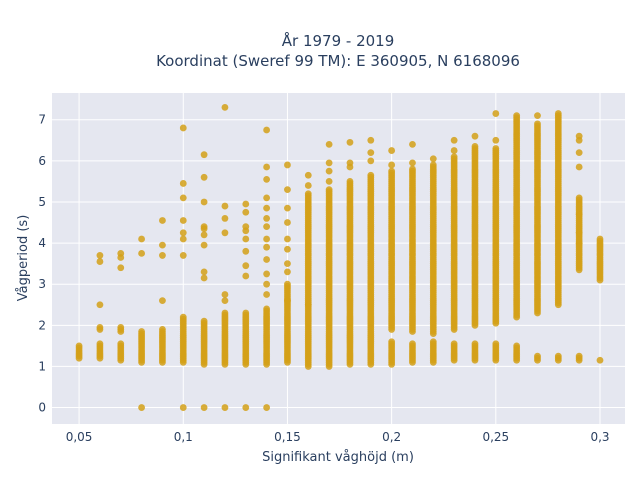 The width and height of the screenshot is (640, 480). I want to click on y-tick-label: 5, so click(42, 202).